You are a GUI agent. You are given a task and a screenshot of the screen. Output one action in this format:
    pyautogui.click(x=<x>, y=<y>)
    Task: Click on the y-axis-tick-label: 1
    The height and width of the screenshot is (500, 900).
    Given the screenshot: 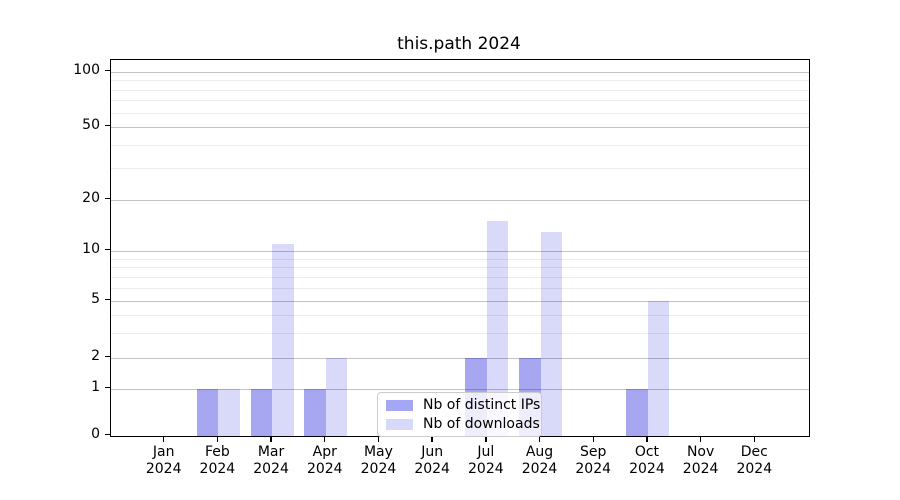 What is the action you would take?
    pyautogui.click(x=95, y=387)
    